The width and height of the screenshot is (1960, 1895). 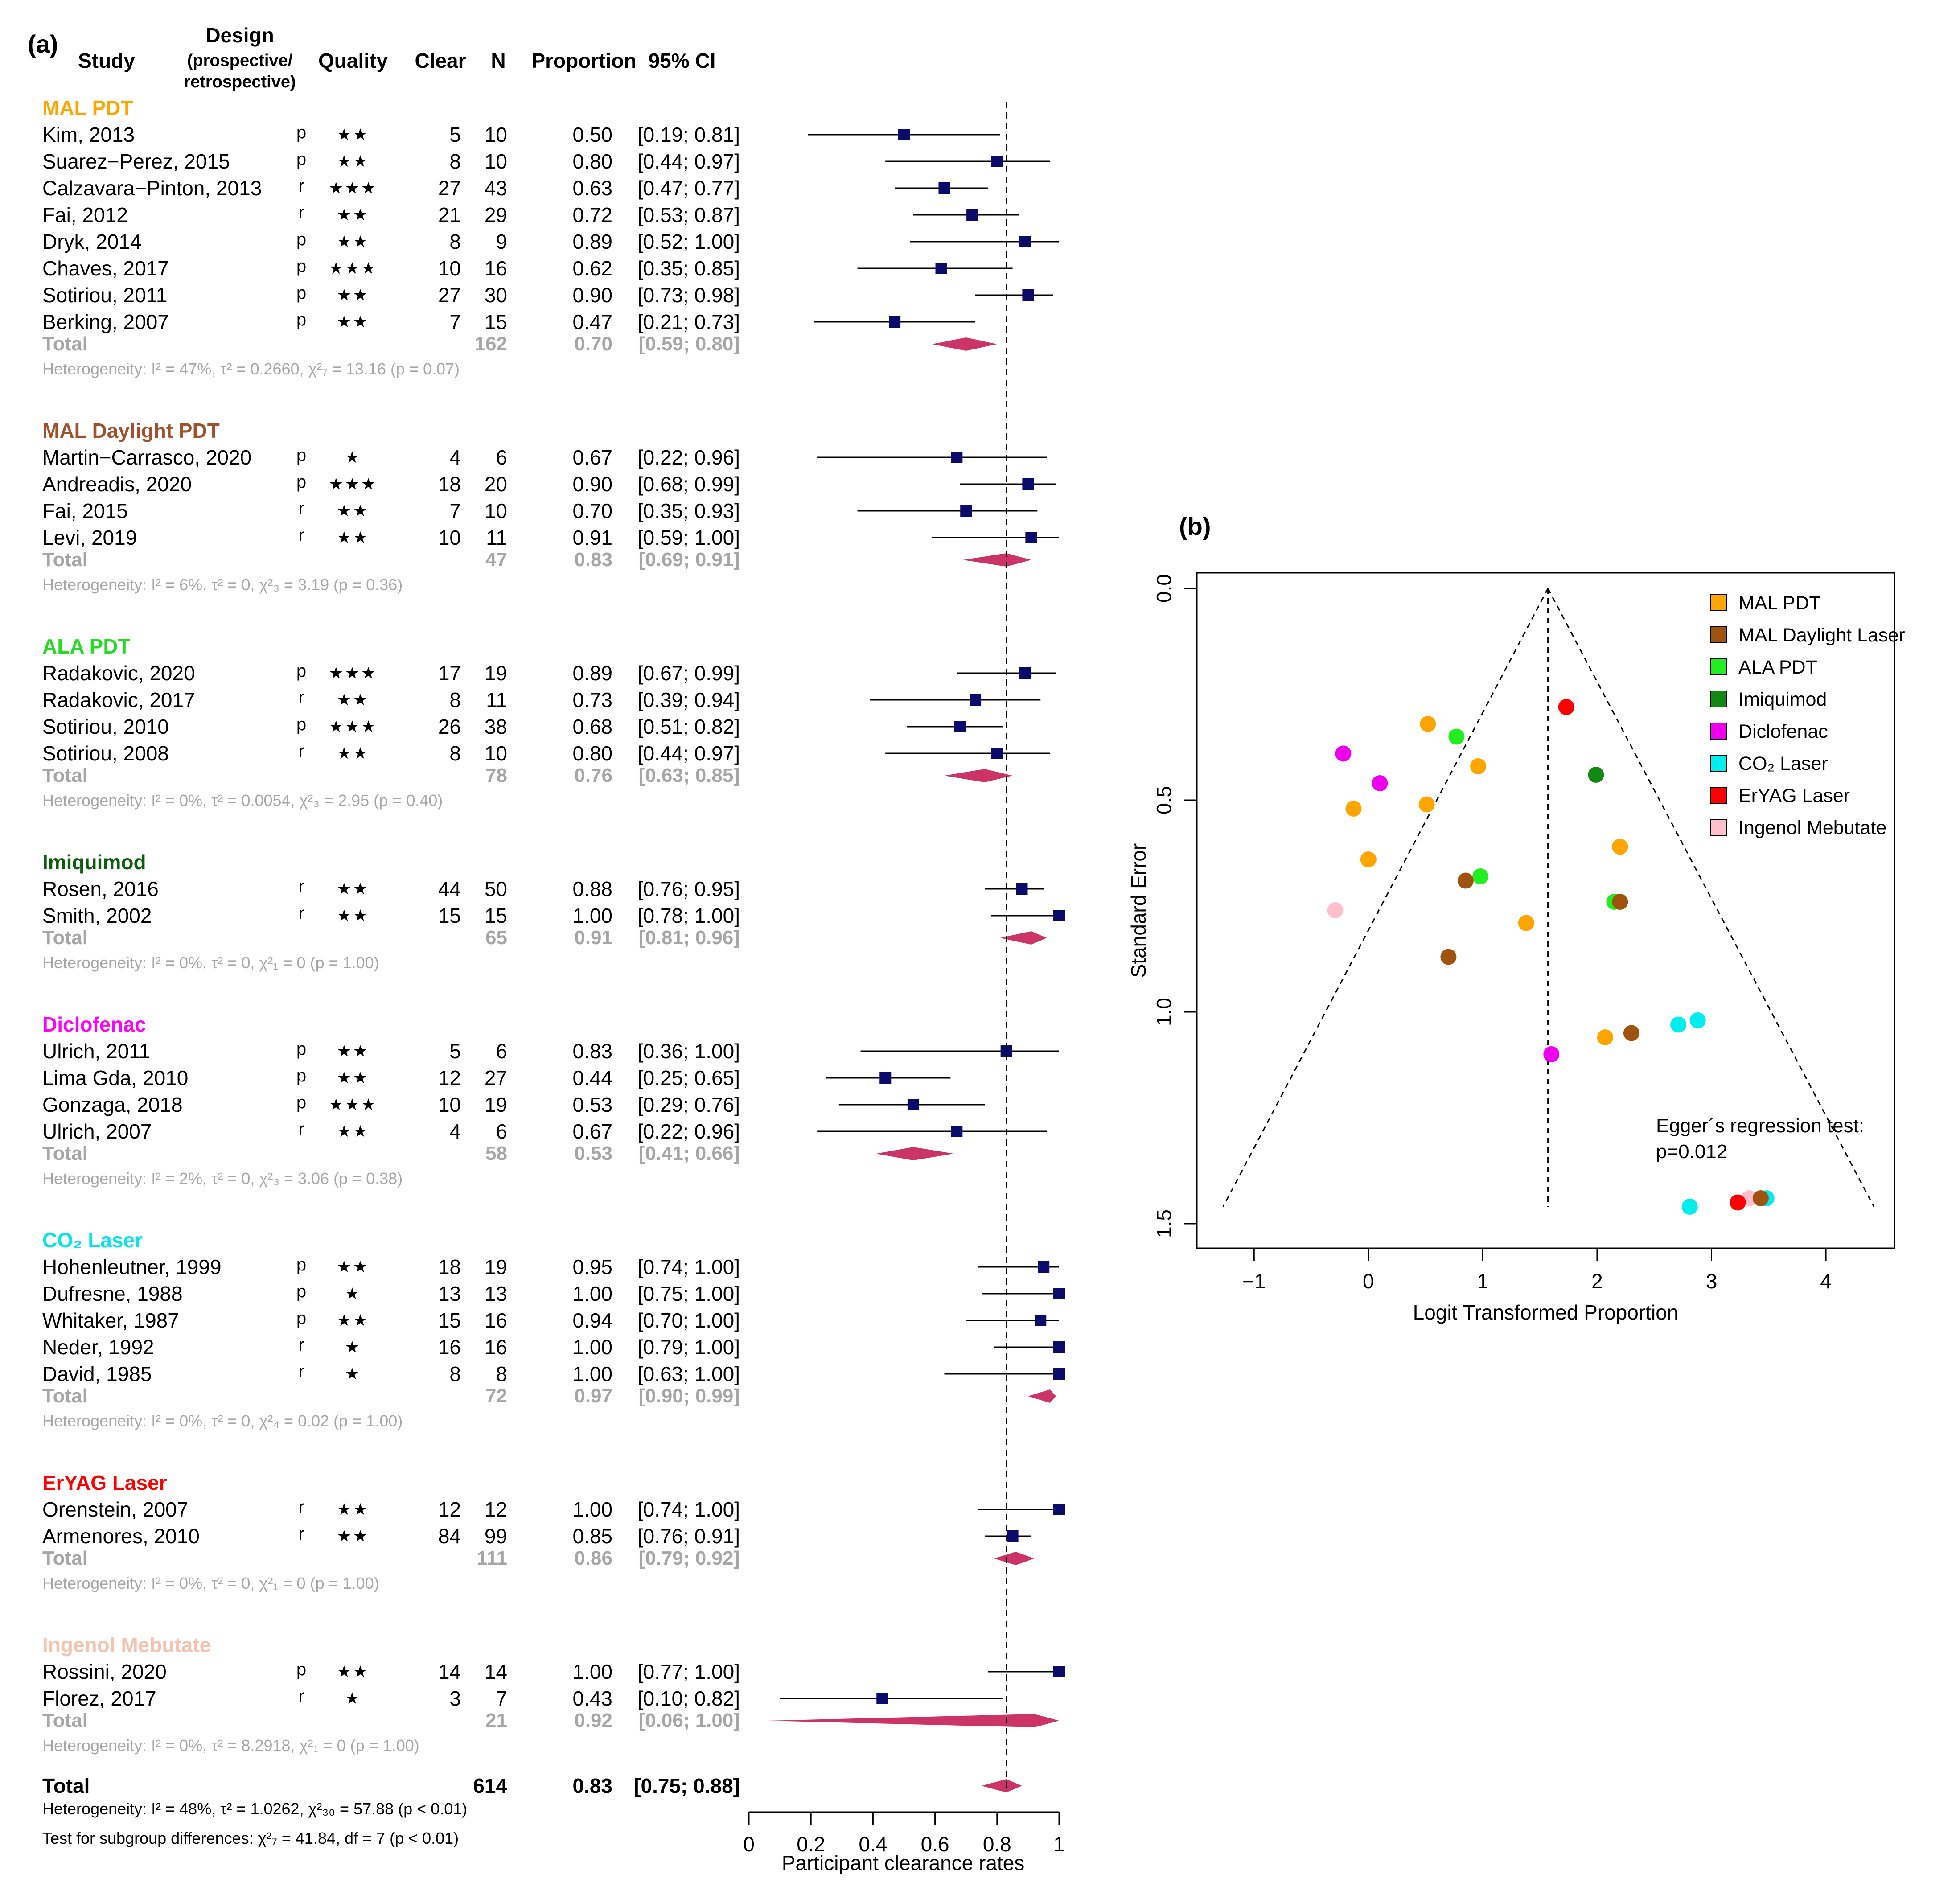 I want to click on study-clear: 7, so click(x=455, y=510).